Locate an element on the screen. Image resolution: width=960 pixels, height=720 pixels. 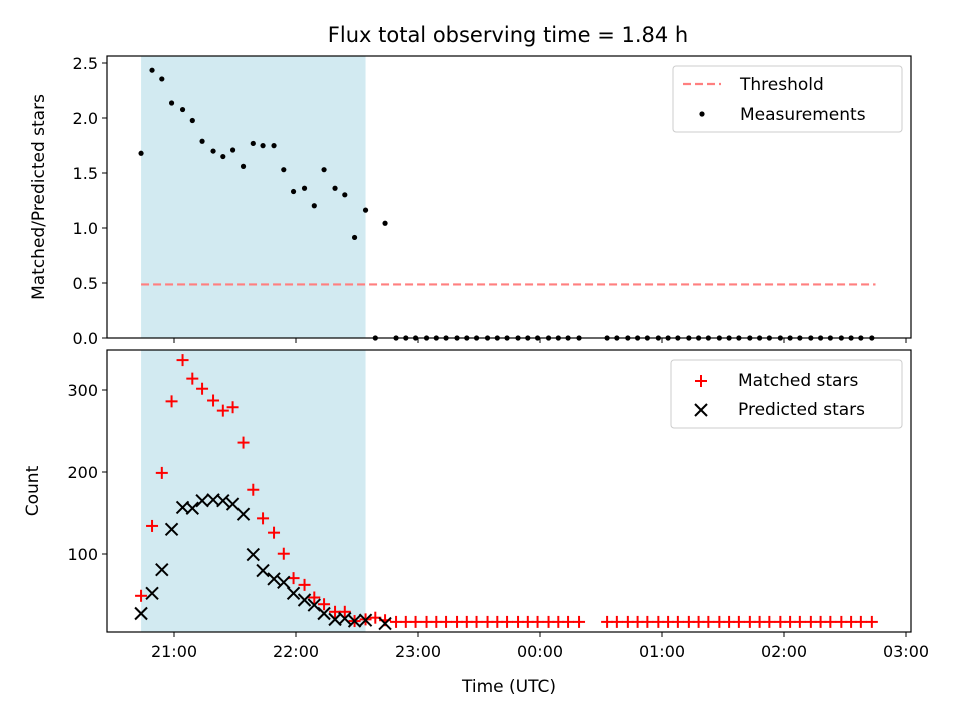
y-tick-label: 100 is located at coordinates (82, 554).